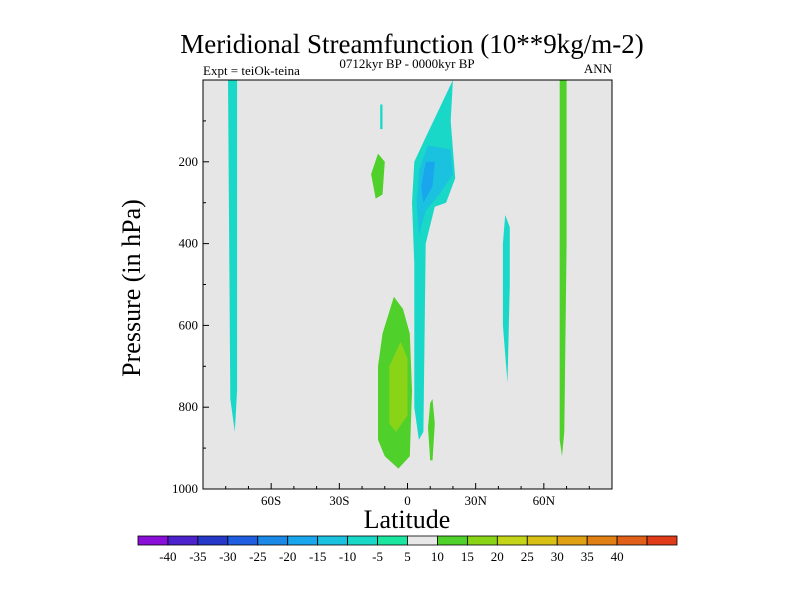 The height and width of the screenshot is (600, 800). What do you see at coordinates (287, 556) in the screenshot?
I see `colorbar-label-4: -20` at bounding box center [287, 556].